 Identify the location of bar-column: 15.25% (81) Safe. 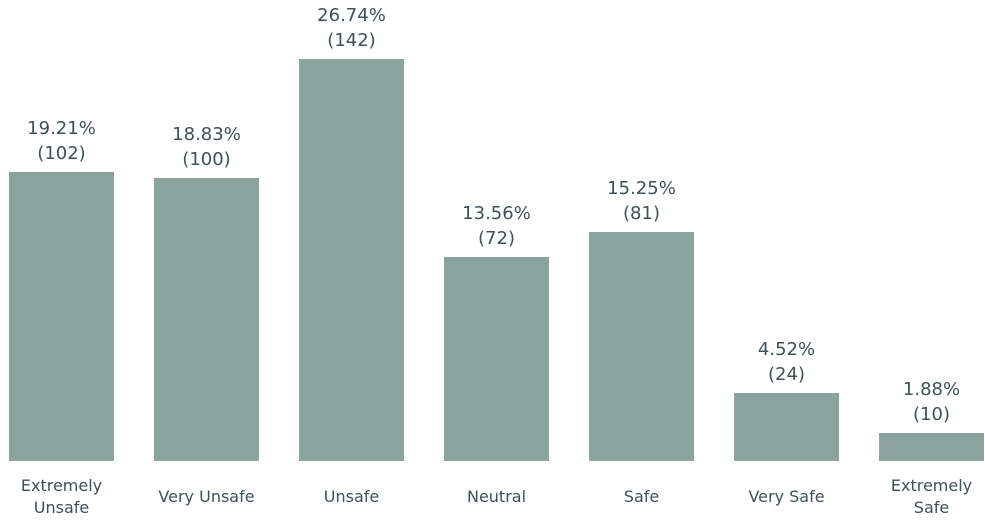
(641, 260).